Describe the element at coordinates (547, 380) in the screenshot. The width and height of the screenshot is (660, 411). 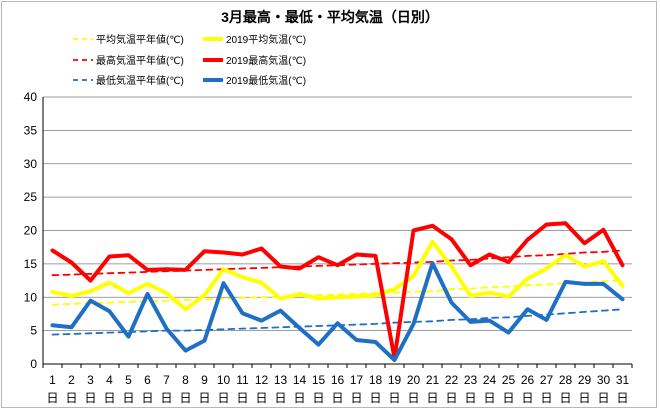
I see `x-tick-label: 27` at that location.